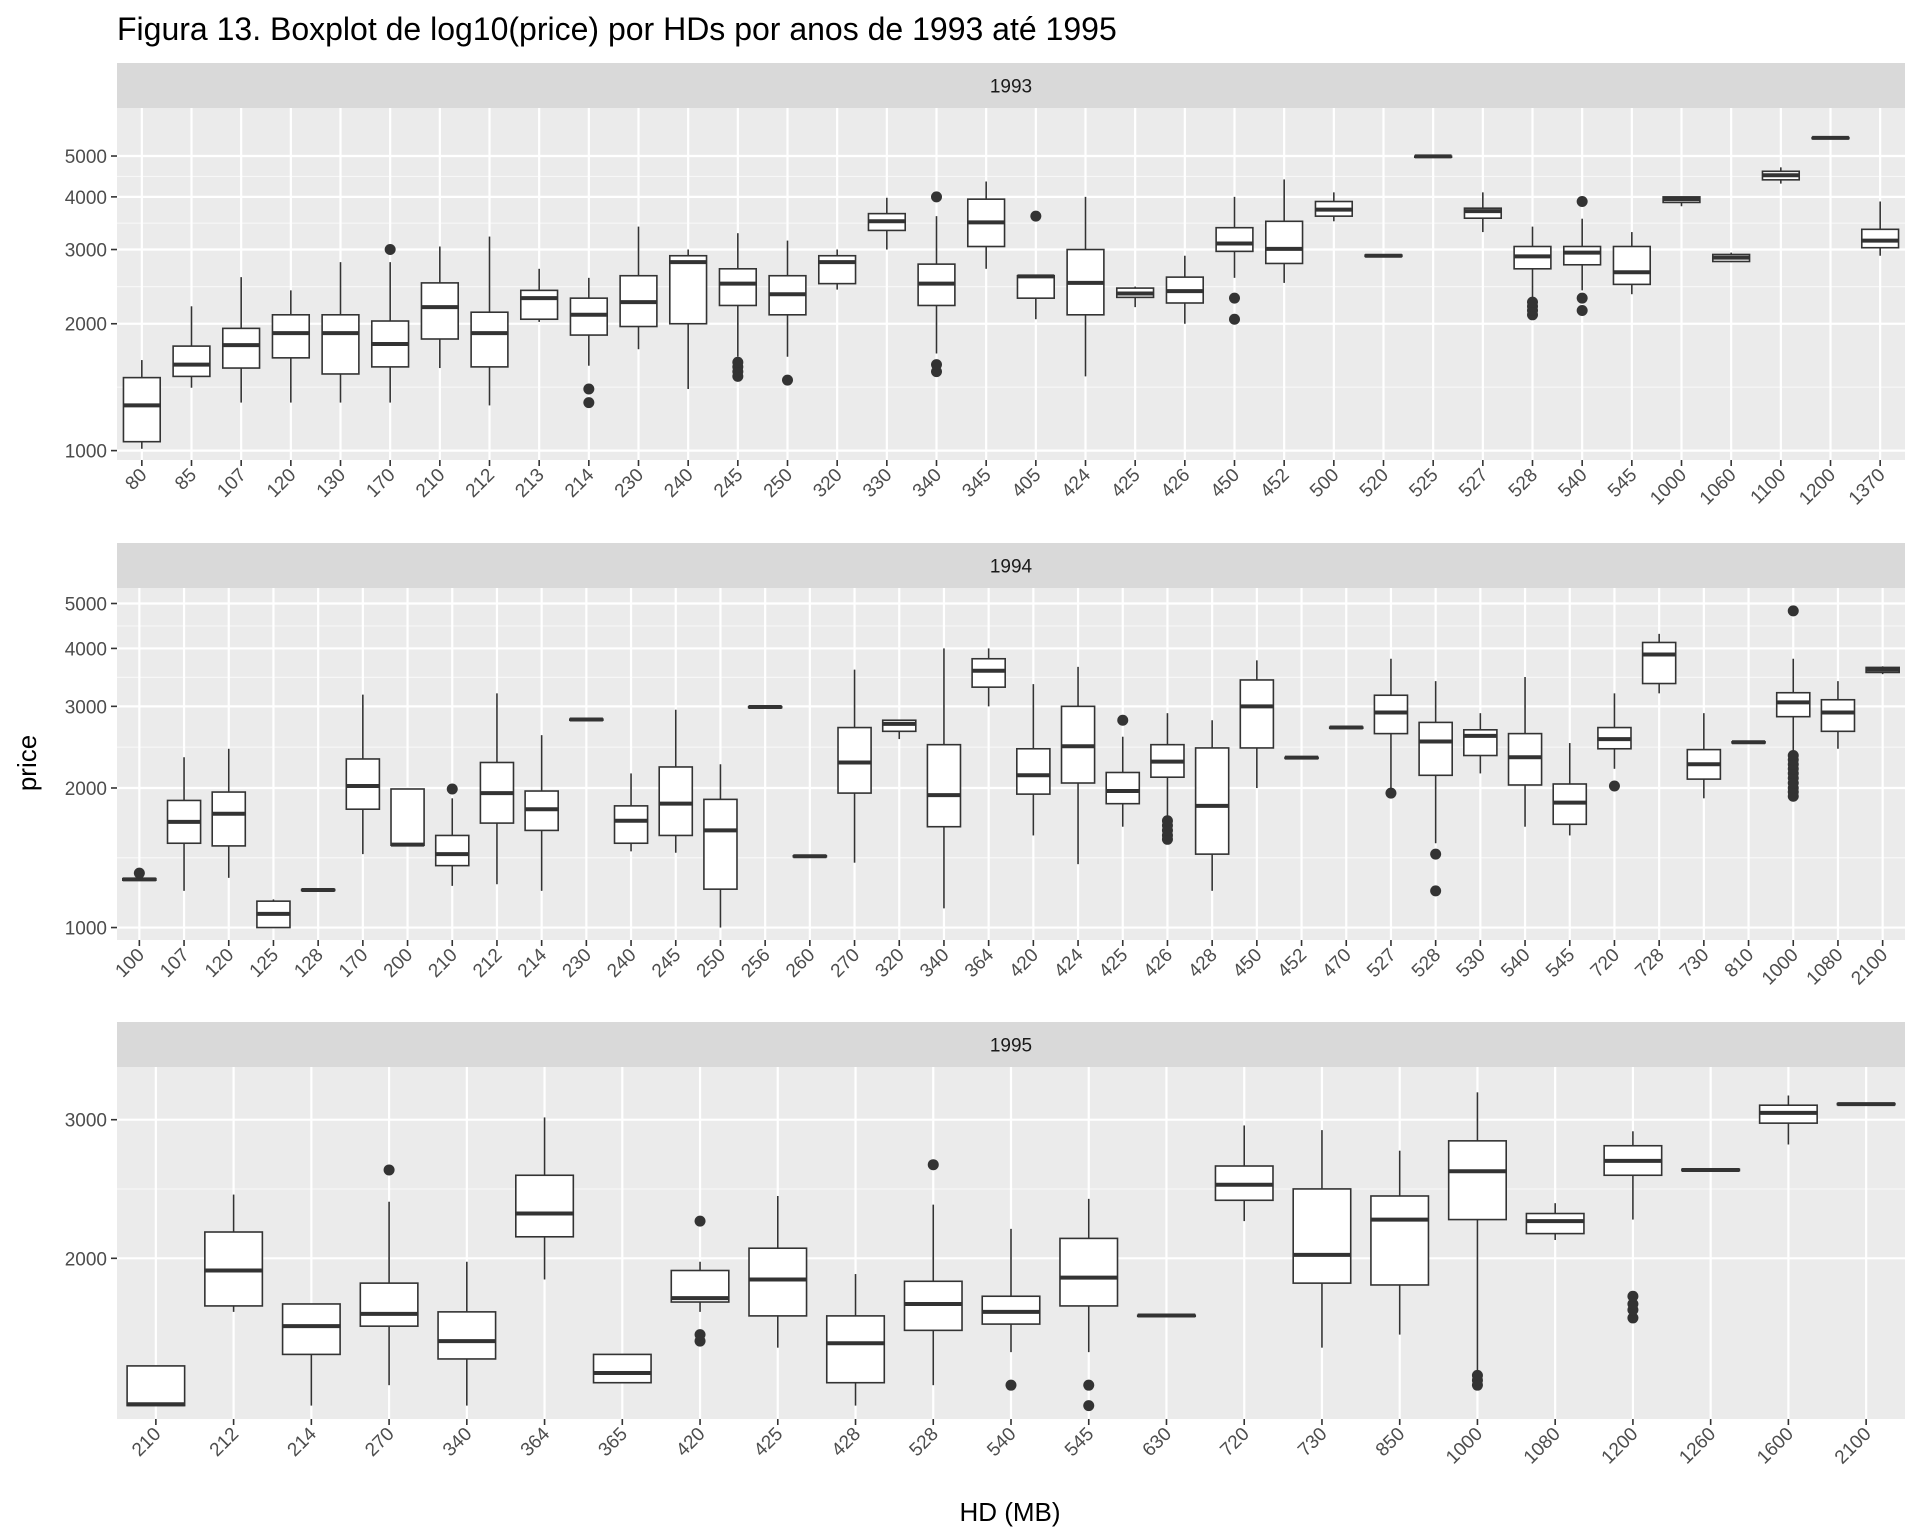 The width and height of the screenshot is (1920, 1536). Describe the element at coordinates (86, 1259) in the screenshot. I see `y-tick-label: 2000` at that location.